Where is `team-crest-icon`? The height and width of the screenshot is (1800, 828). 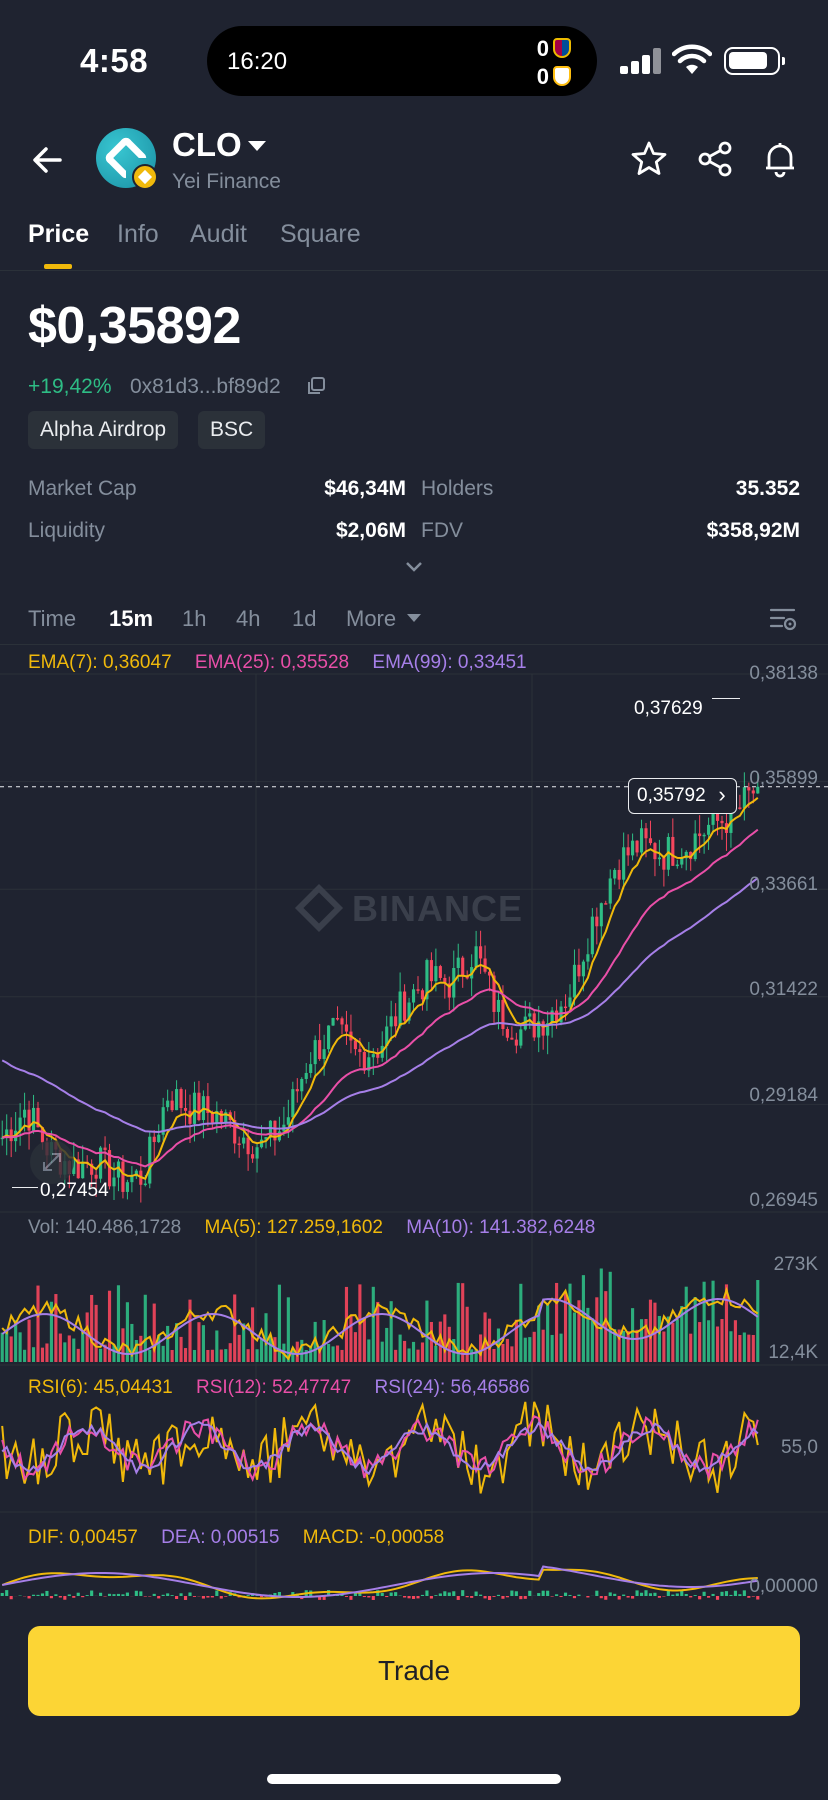
team-crest-icon is located at coordinates (562, 48).